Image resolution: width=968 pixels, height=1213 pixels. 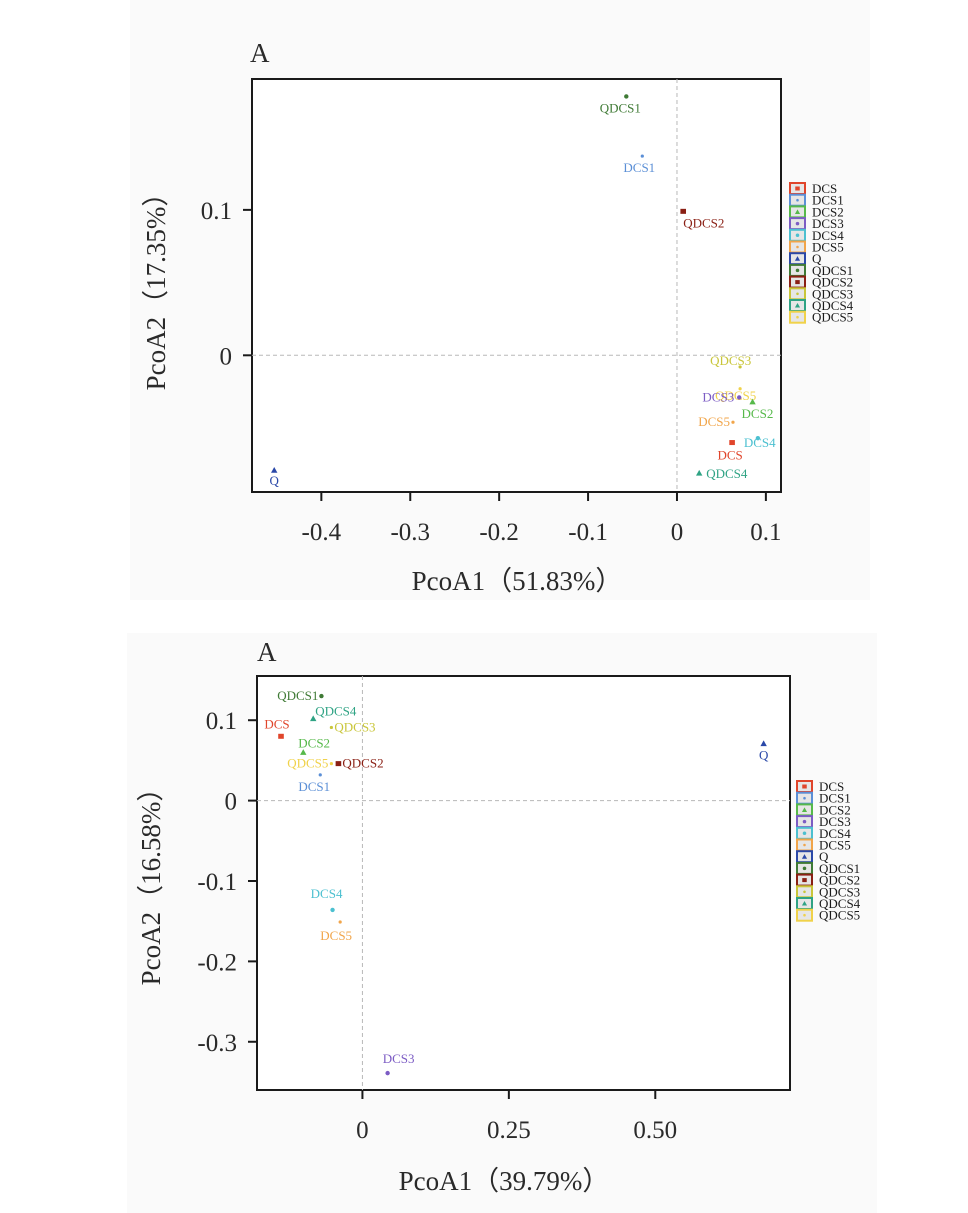 What do you see at coordinates (156, 285) in the screenshot?
I see `top-y-axis-title: PcoA2（17.35%）` at bounding box center [156, 285].